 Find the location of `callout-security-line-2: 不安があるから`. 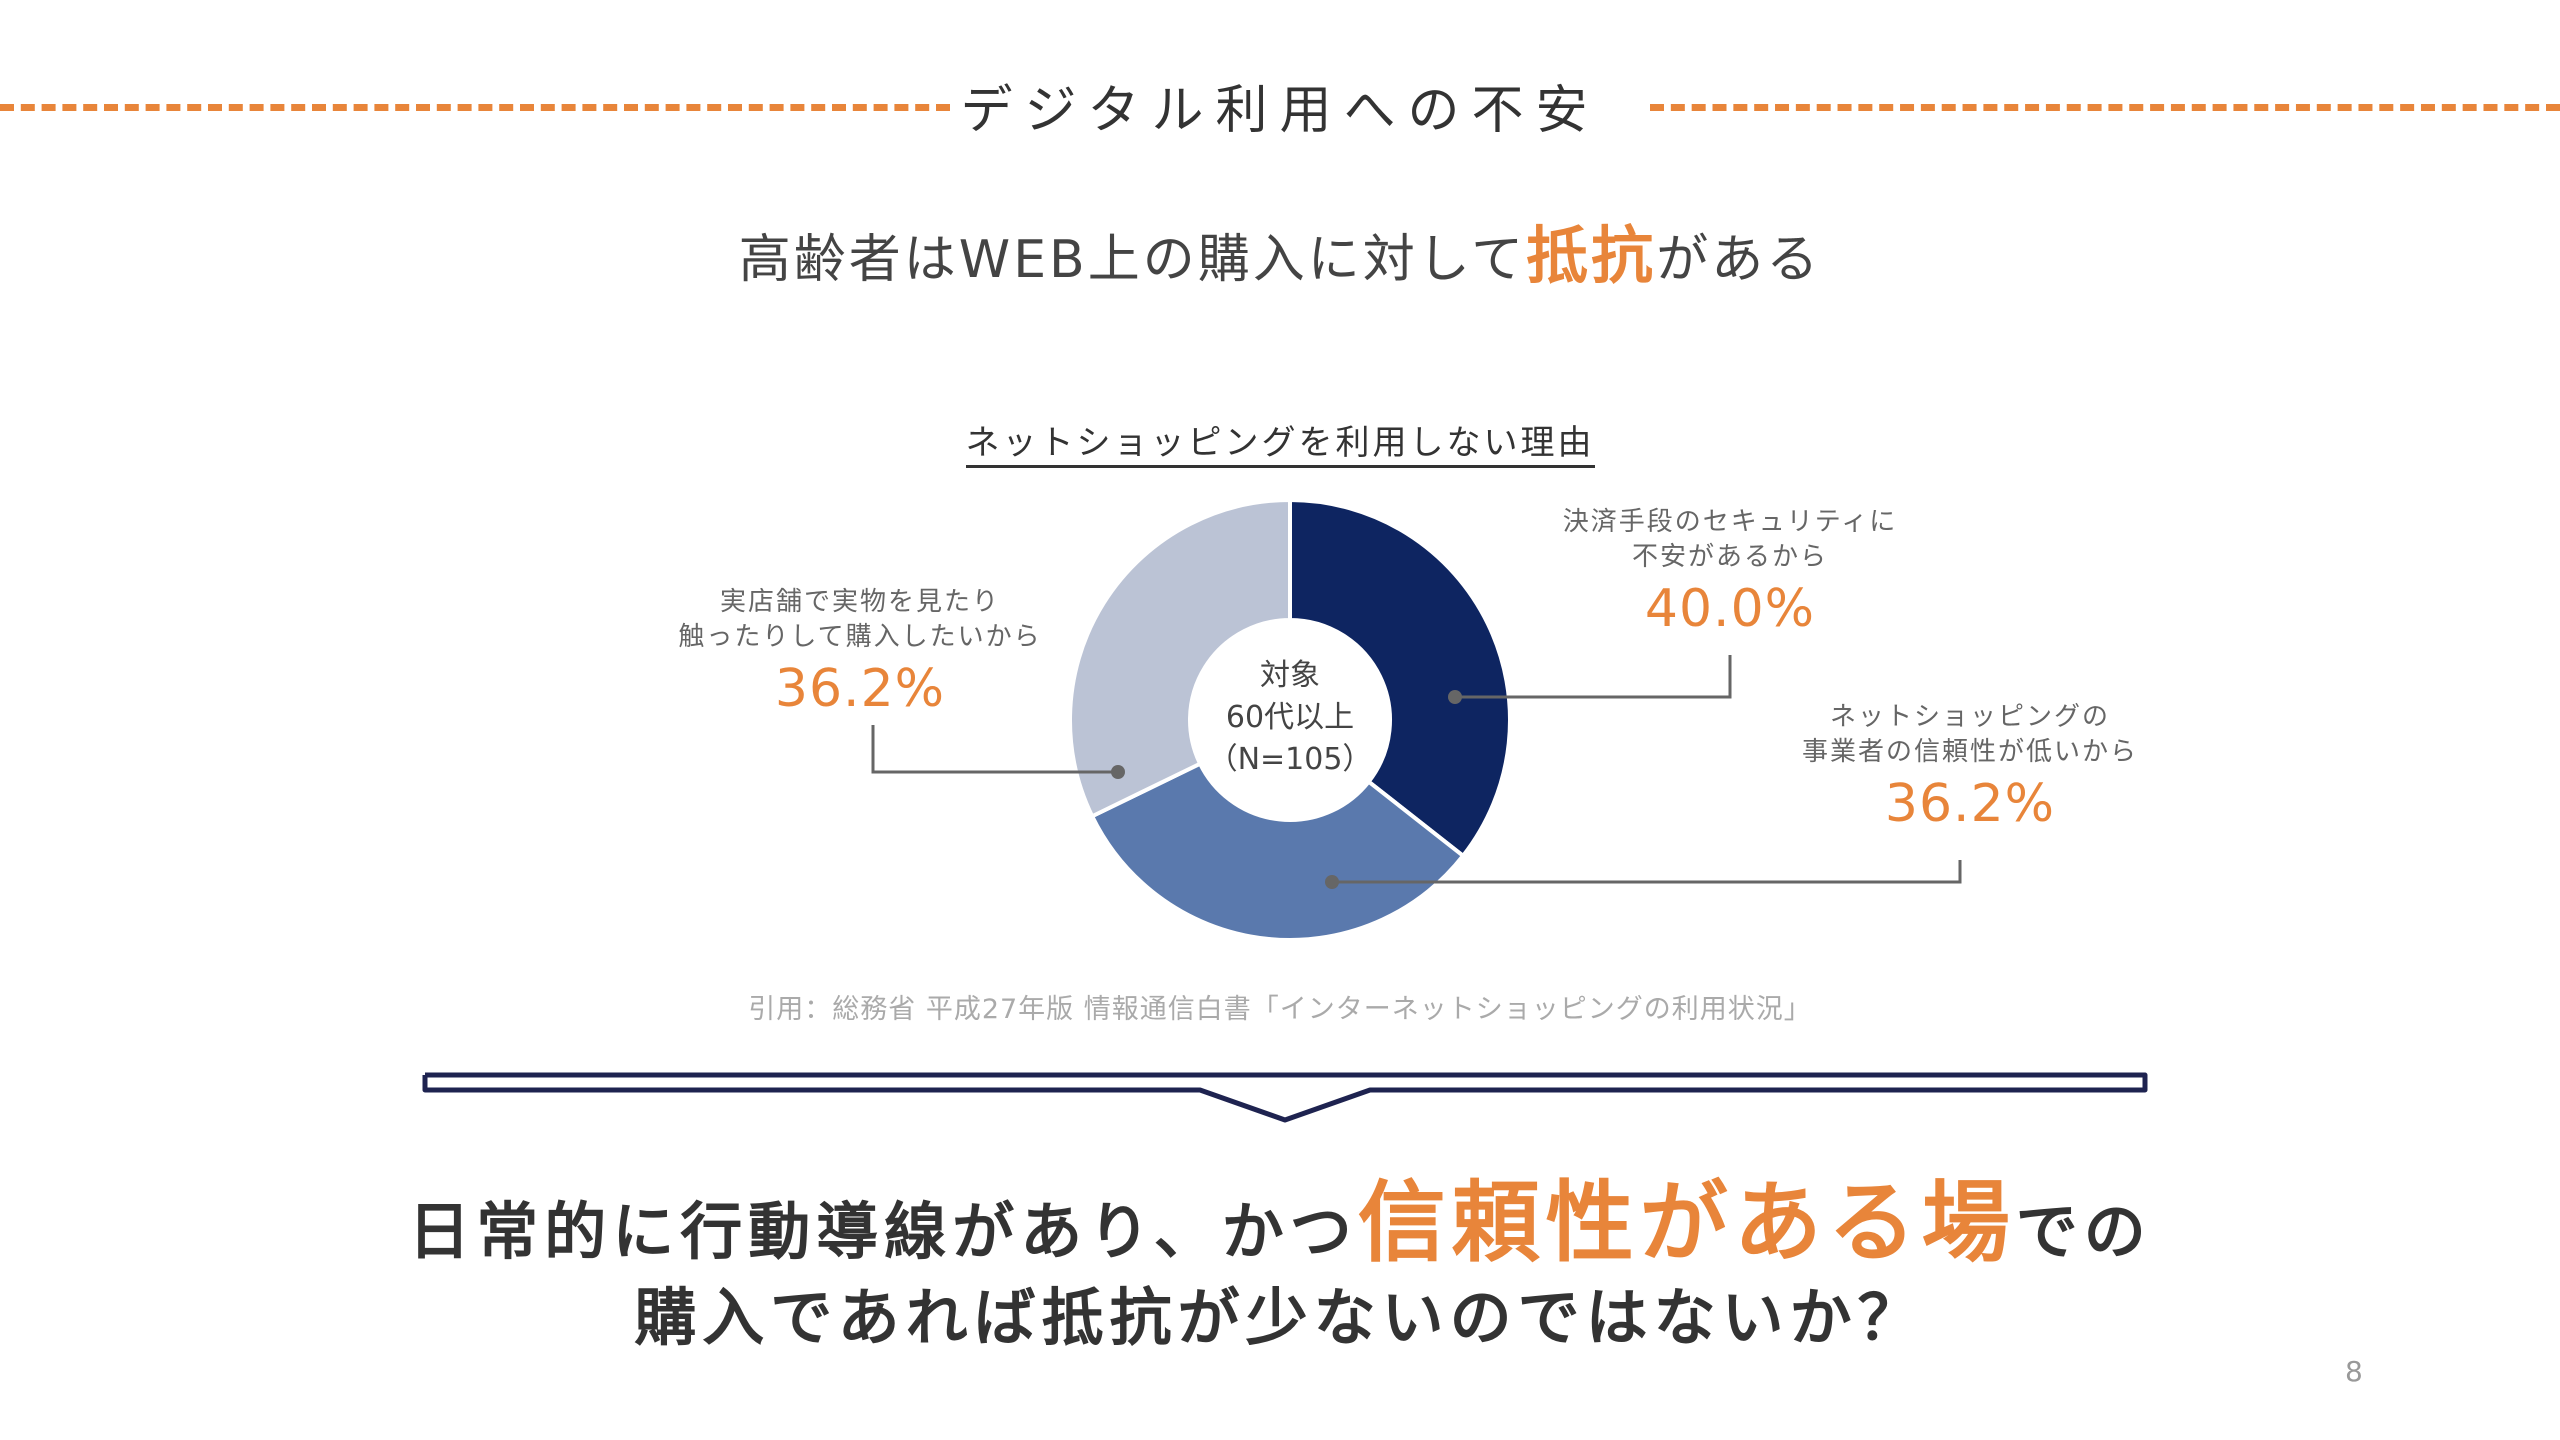

callout-security-line-2: 不安があるから is located at coordinates (1729, 557).